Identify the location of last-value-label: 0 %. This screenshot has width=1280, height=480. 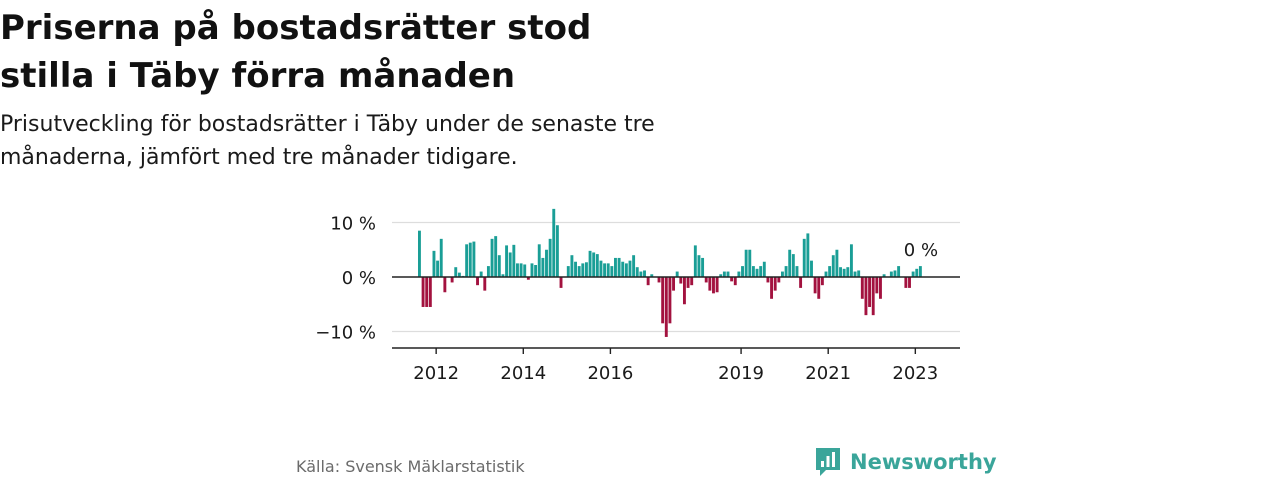
(921, 250).